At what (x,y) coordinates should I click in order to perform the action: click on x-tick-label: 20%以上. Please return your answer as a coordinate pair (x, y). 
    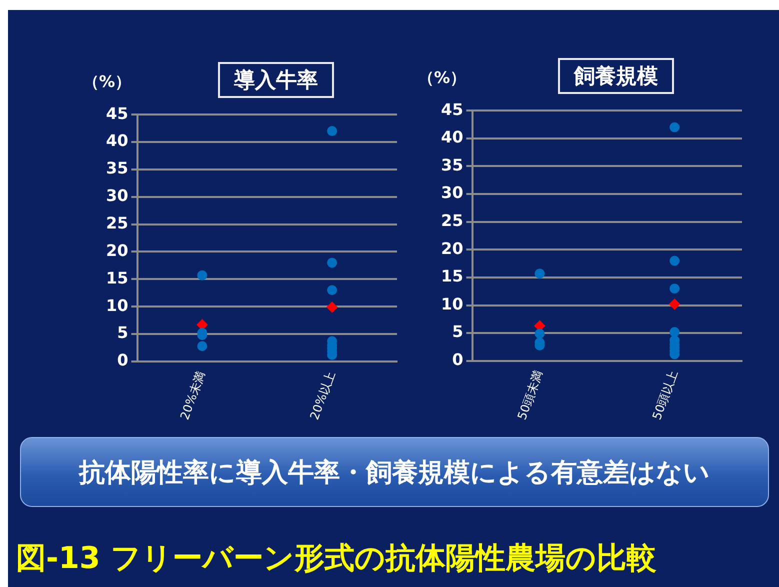
    Looking at the image, I should click on (322, 395).